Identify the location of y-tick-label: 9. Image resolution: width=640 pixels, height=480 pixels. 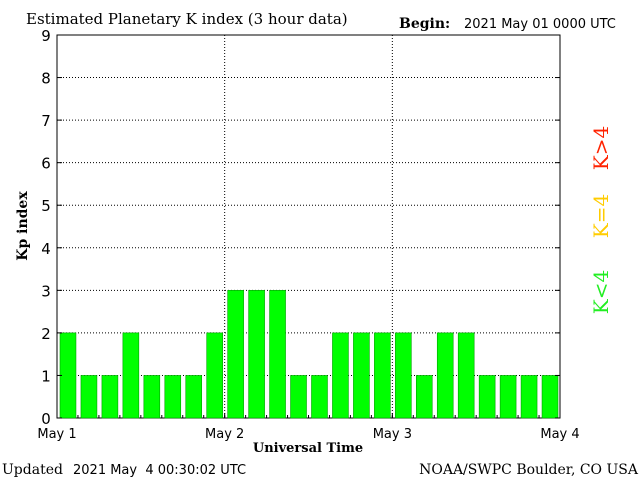
(46, 36).